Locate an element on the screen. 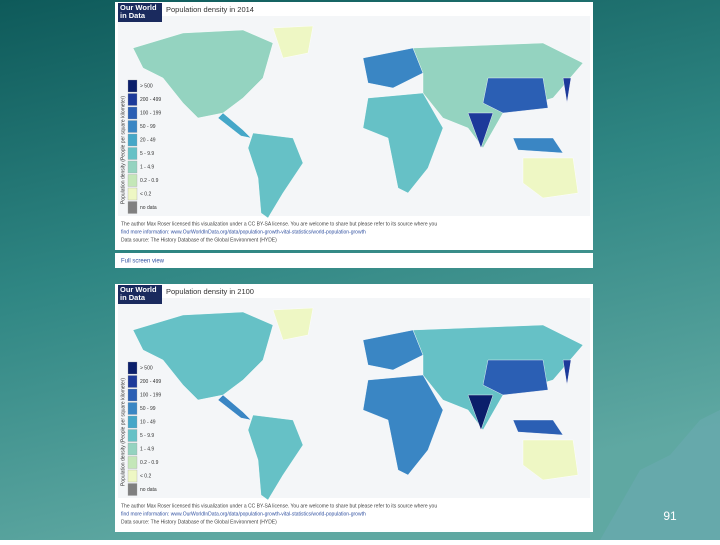 This screenshot has width=720, height=545. legend-label: 20 - 49 is located at coordinates (148, 140).